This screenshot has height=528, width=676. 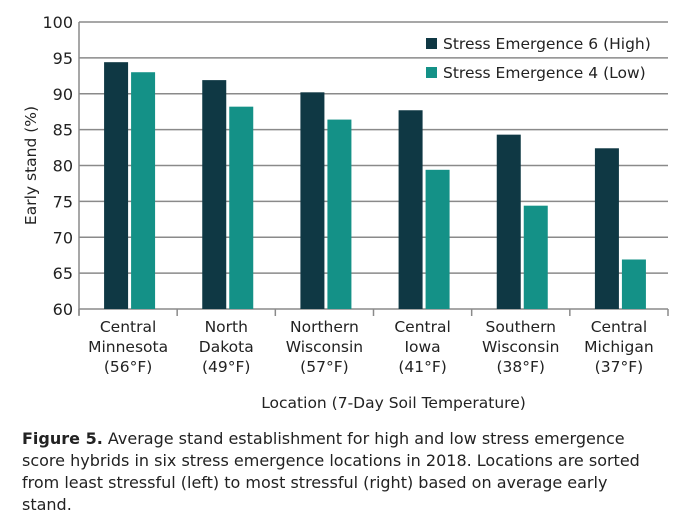 I want to click on y-tick-label: 70, so click(x=63, y=237).